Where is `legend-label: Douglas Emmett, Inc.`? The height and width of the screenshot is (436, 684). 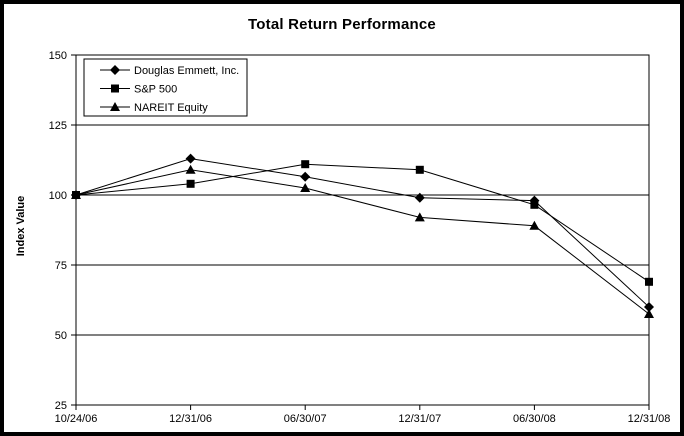
legend-label: Douglas Emmett, Inc. is located at coordinates (186, 71).